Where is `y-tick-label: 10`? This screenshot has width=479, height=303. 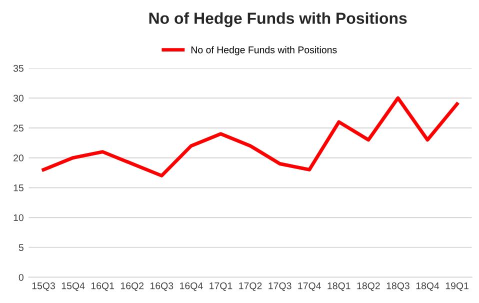
y-tick-label: 10 is located at coordinates (19, 218).